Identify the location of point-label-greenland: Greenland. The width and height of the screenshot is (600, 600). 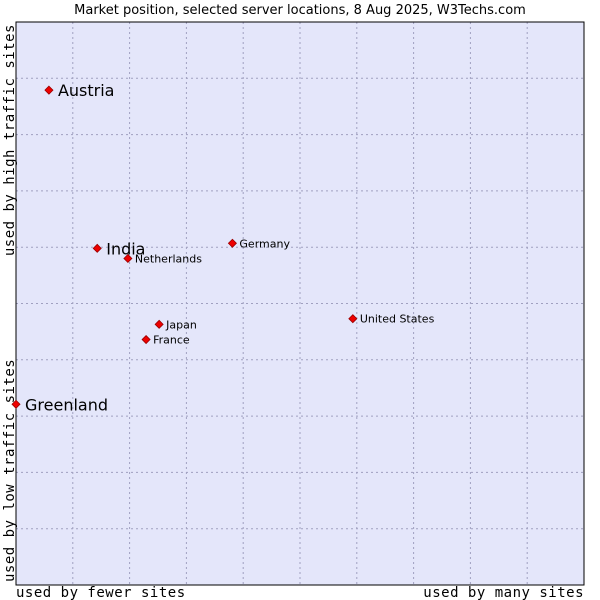
(66, 404).